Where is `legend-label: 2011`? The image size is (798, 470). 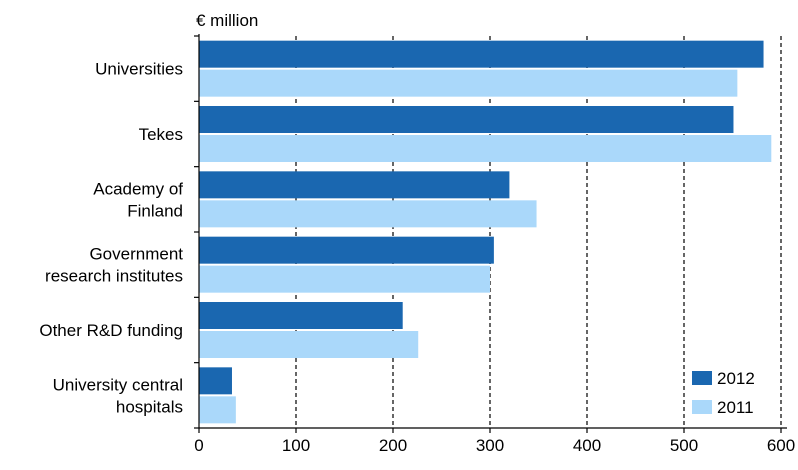
legend-label: 2011 is located at coordinates (735, 407).